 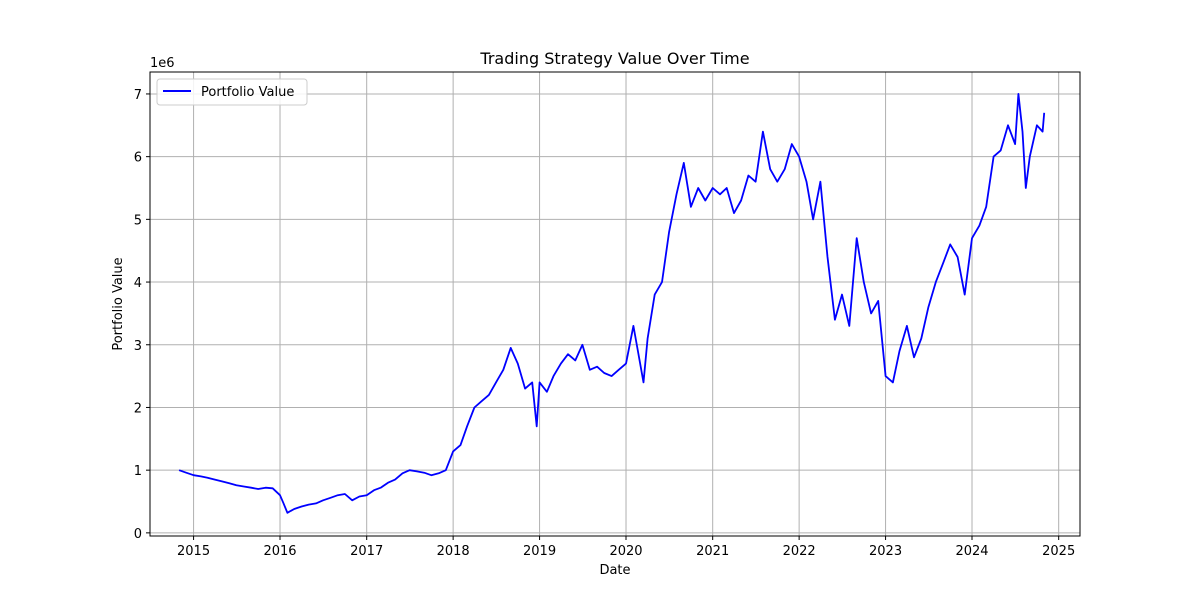 What do you see at coordinates (138, 534) in the screenshot?
I see `y-tick-label: 0` at bounding box center [138, 534].